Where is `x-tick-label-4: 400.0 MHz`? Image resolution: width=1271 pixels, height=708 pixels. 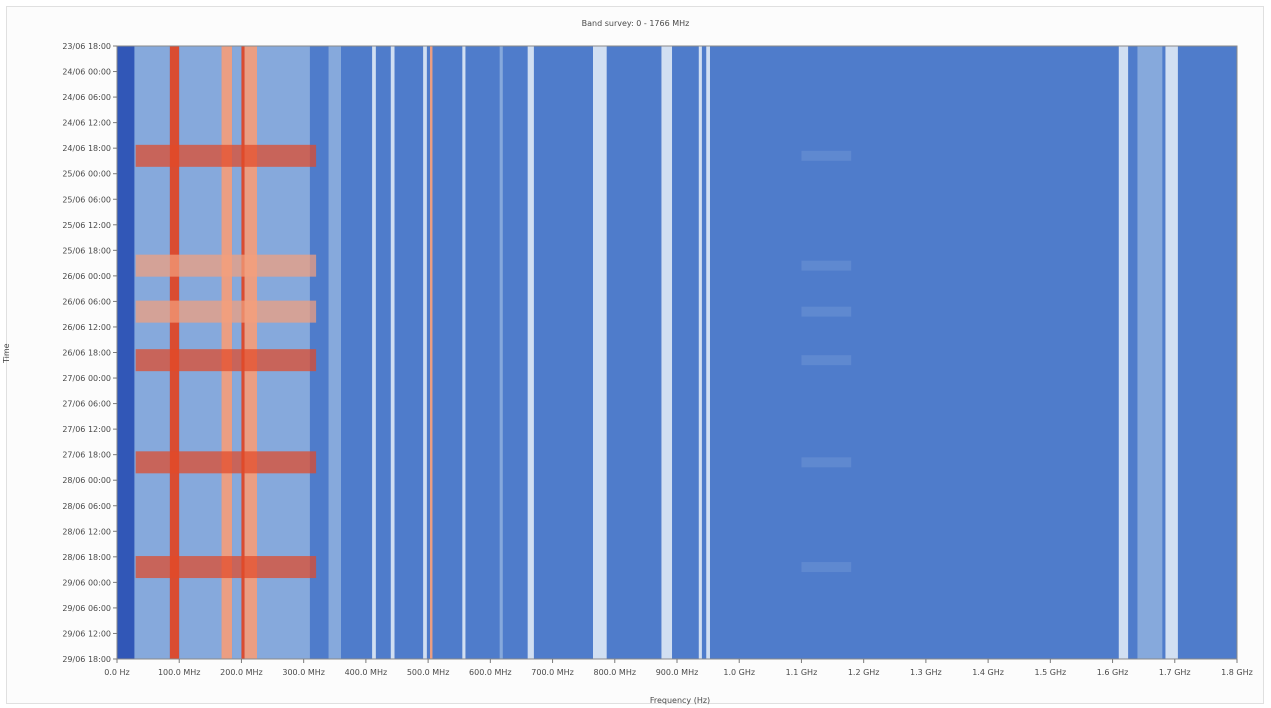
x-tick-label-4: 400.0 MHz is located at coordinates (366, 672).